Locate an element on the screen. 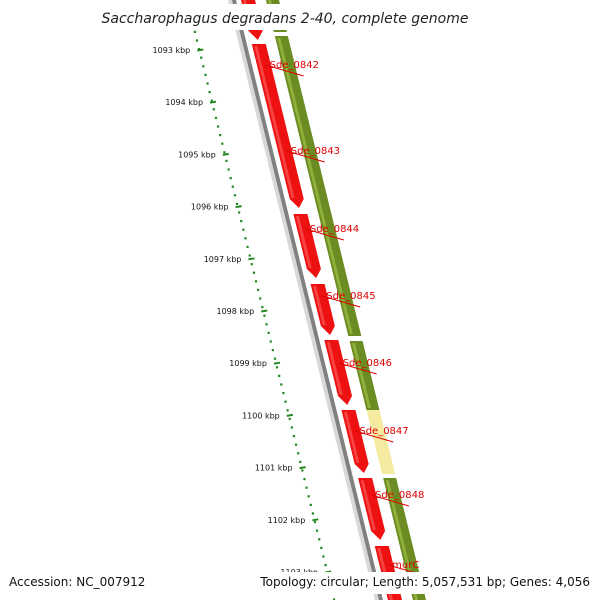 Image resolution: width=600 pixels, height=600 pixels. gene-label: Sde_0842 is located at coordinates (294, 65).